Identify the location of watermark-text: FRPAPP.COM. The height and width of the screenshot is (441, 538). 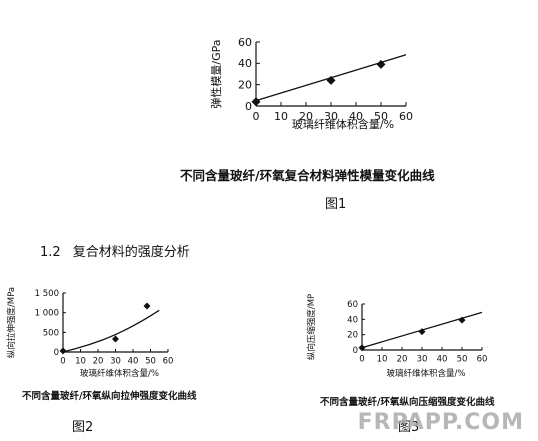
(440, 422).